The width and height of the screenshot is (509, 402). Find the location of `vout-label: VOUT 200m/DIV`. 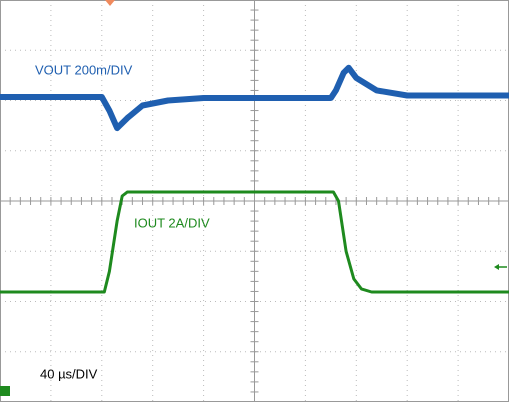

vout-label: VOUT 200m/DIV is located at coordinates (84, 69).